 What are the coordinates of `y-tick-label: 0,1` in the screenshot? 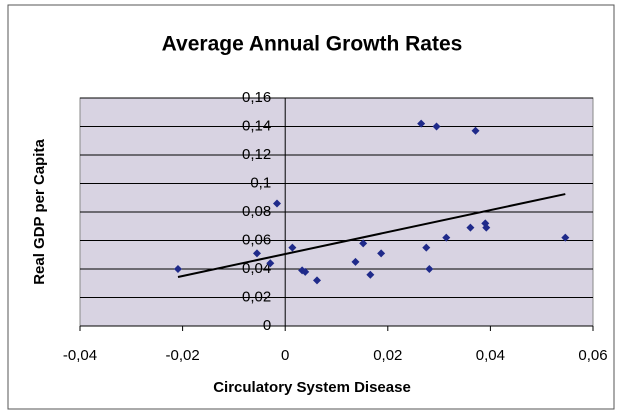 It's located at (260, 182).